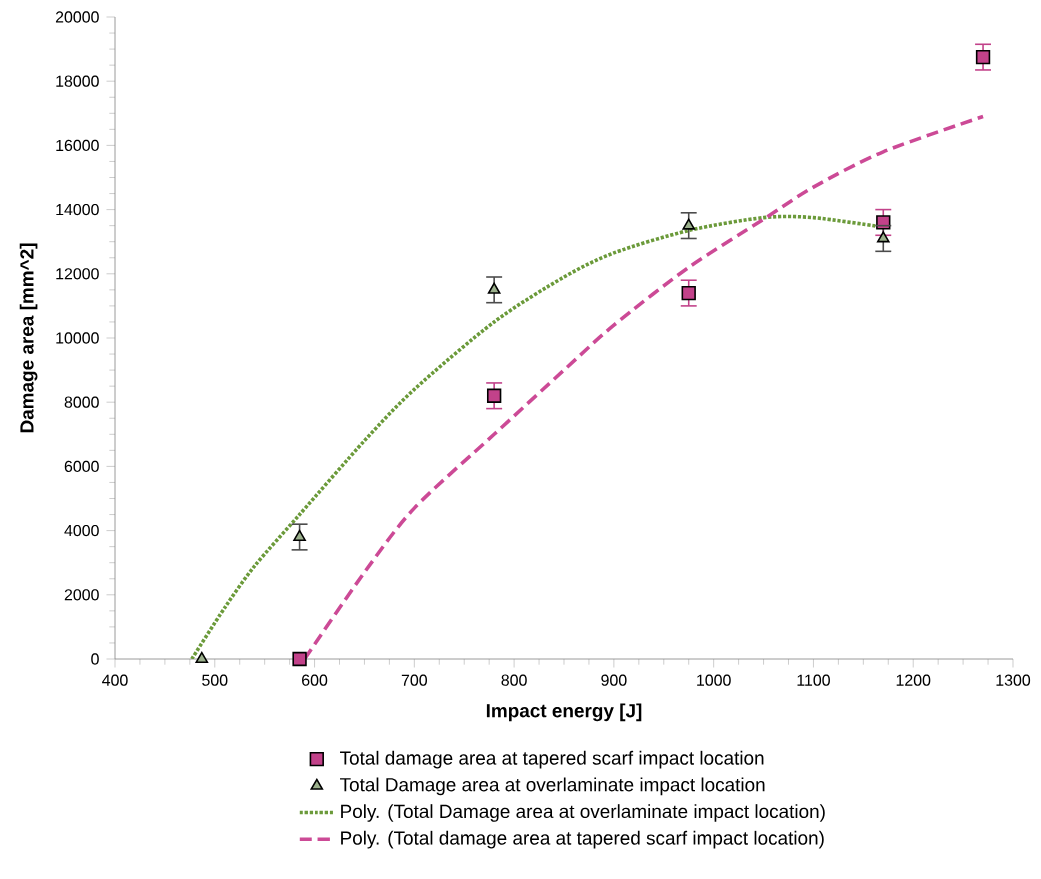 The image size is (1041, 879). I want to click on y-tick-label: 12000, so click(77, 274).